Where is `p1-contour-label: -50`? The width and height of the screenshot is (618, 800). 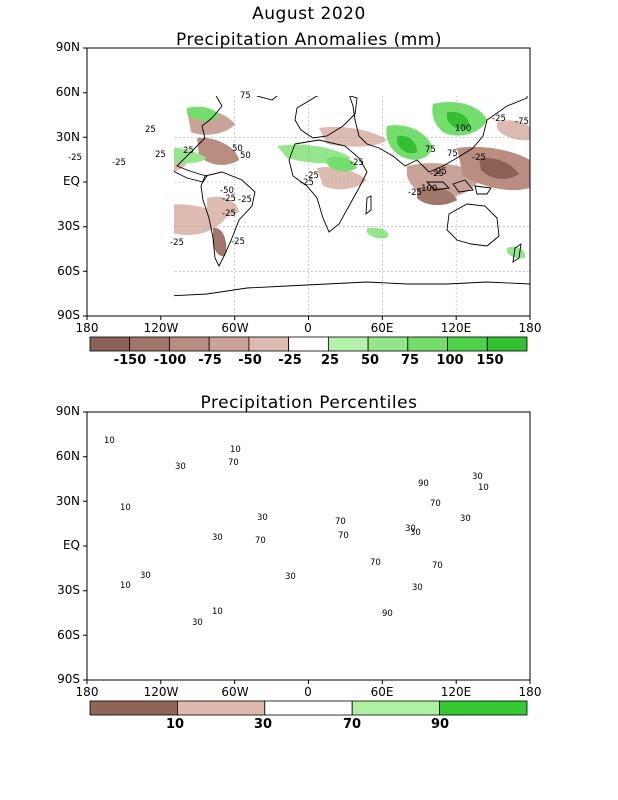 p1-contour-label: -50 is located at coordinates (227, 191).